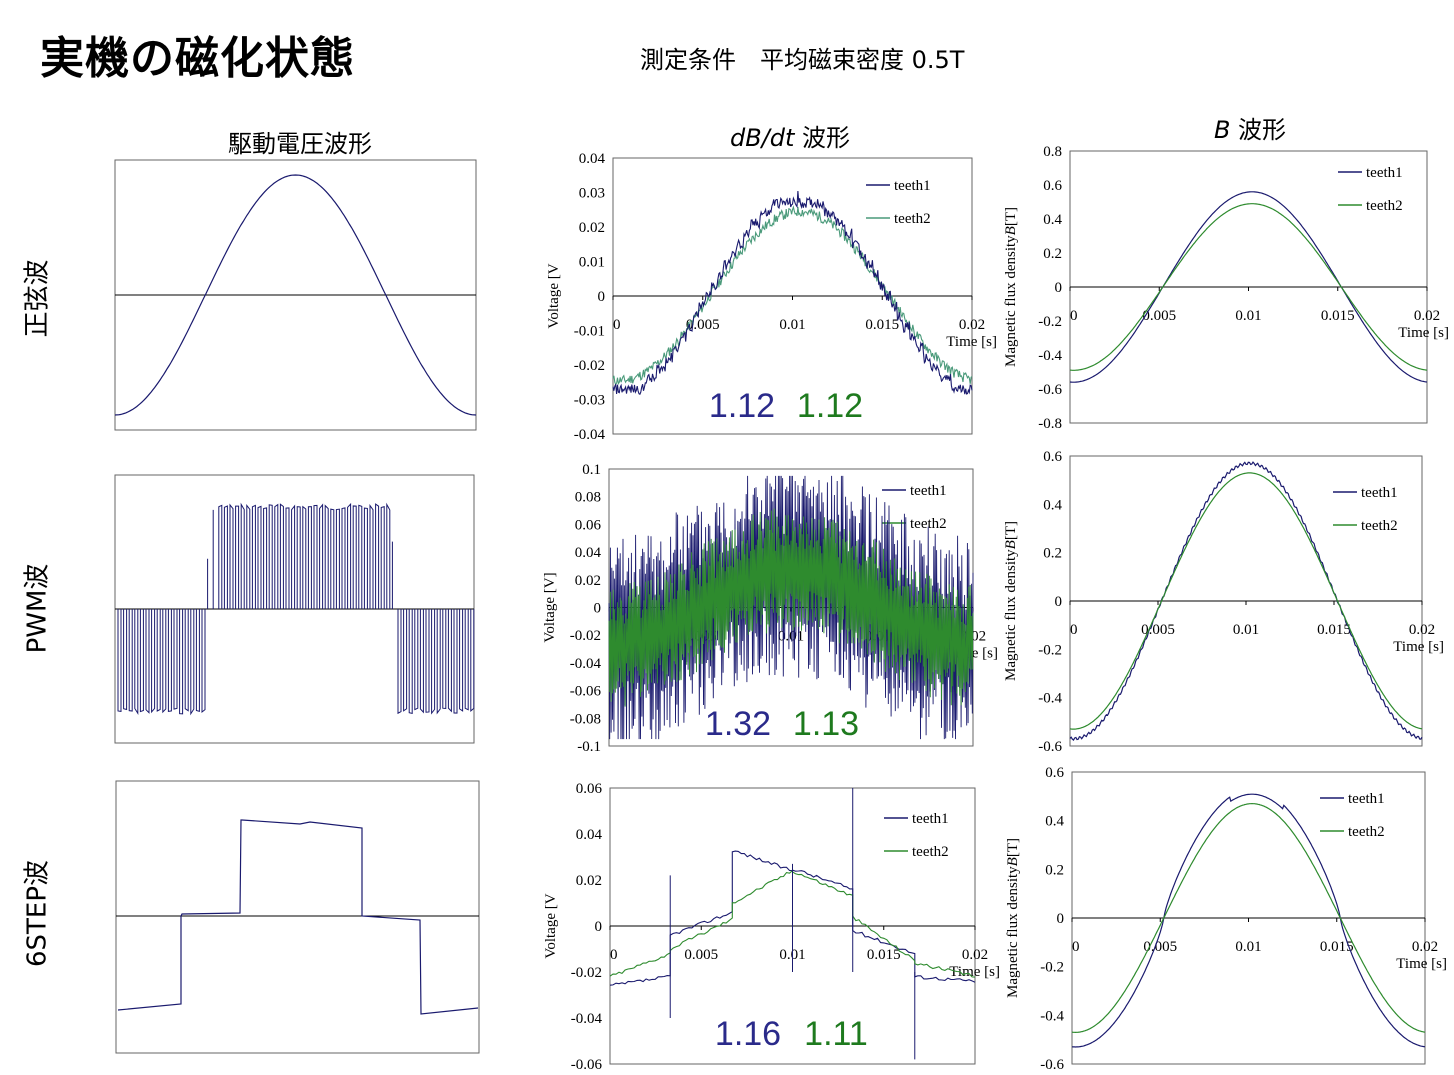 This screenshot has height=1075, width=1454. I want to click on drive-pwm-waveform, so click(296, 609).